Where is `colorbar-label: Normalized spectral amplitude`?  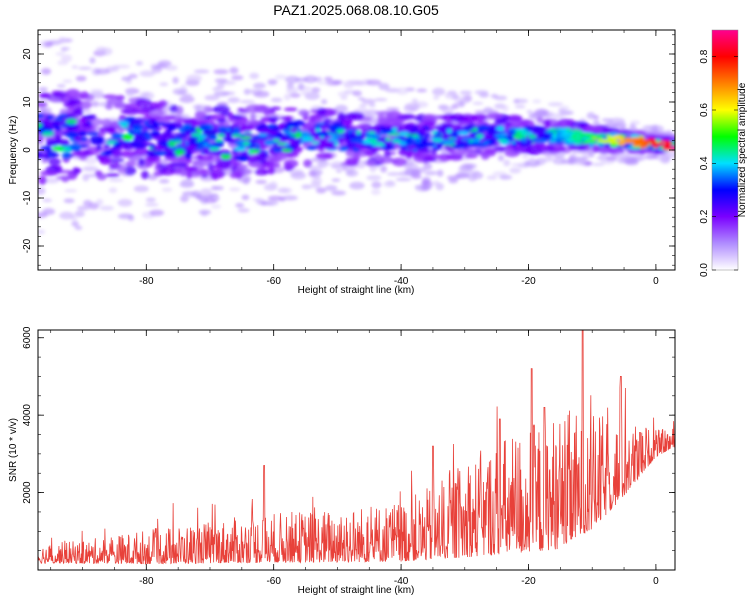 colorbar-label: Normalized spectral amplitude is located at coordinates (742, 149).